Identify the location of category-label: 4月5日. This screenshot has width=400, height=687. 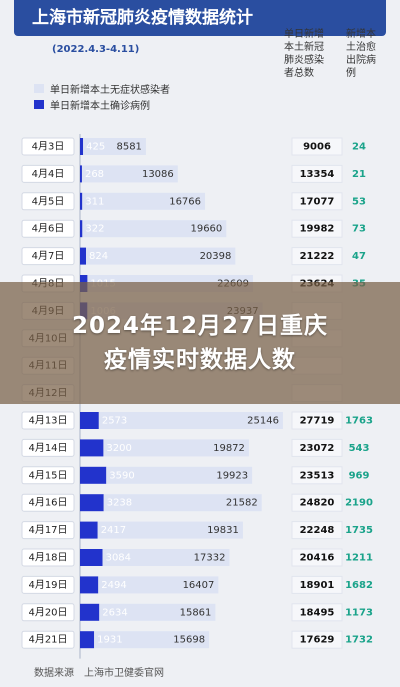
(48, 201).